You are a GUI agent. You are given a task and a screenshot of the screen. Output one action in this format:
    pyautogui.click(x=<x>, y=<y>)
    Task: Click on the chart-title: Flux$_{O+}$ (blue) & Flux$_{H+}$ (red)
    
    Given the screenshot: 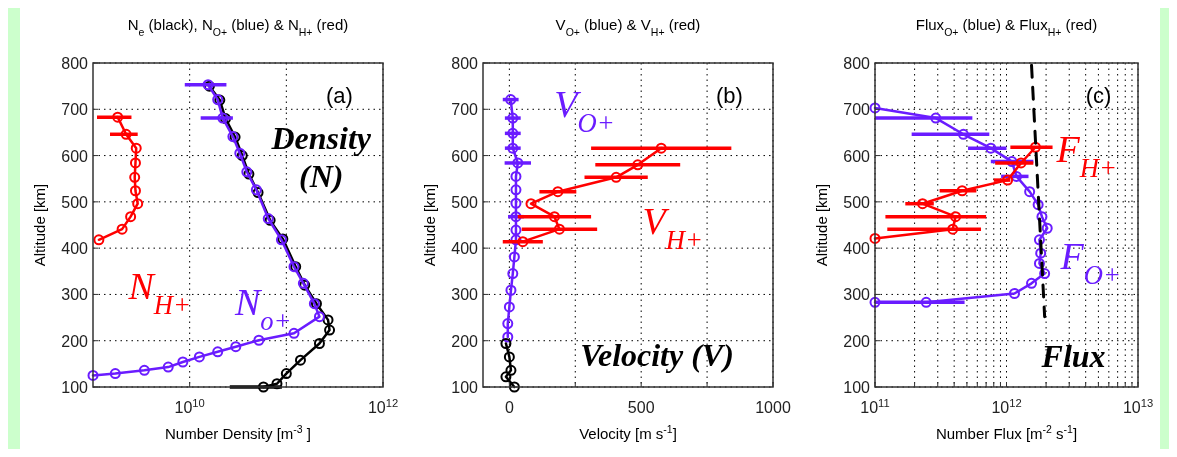 What is the action you would take?
    pyautogui.click(x=1006, y=27)
    